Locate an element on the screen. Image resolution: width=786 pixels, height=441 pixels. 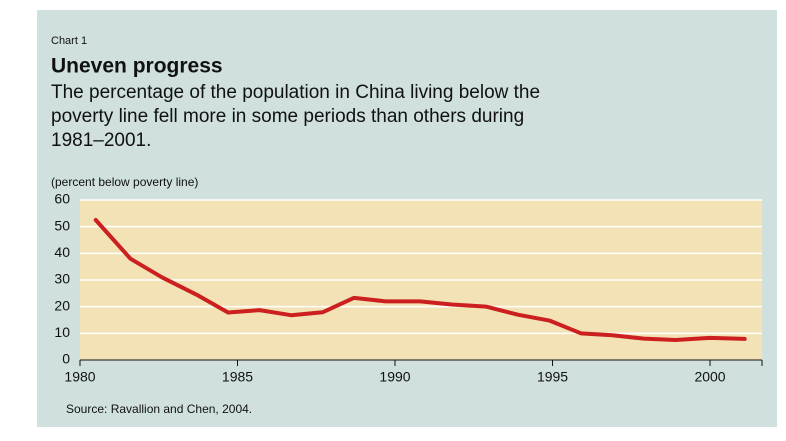
y-axis-label: (percent below poverty line) is located at coordinates (124, 182).